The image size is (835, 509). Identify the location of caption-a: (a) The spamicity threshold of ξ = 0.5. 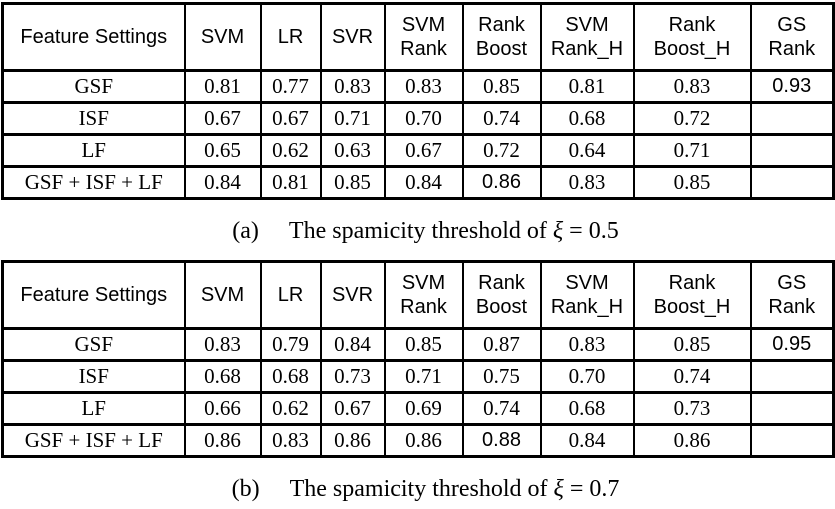
(416, 231).